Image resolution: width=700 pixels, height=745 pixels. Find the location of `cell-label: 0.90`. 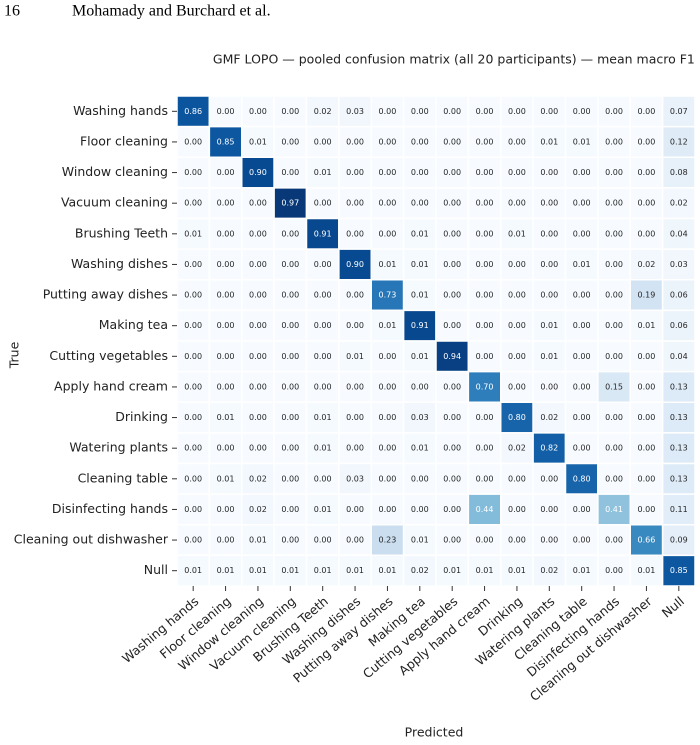

cell-label: 0.90 is located at coordinates (258, 172).